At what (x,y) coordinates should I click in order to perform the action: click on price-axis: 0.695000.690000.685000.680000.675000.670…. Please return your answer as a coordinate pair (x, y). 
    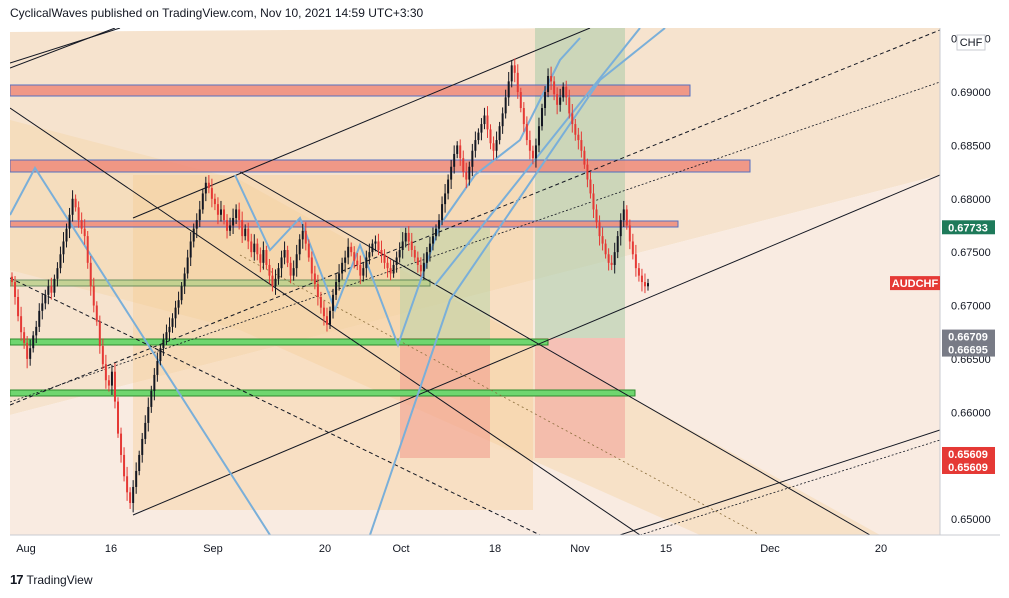
    Looking at the image, I should click on (971, 280).